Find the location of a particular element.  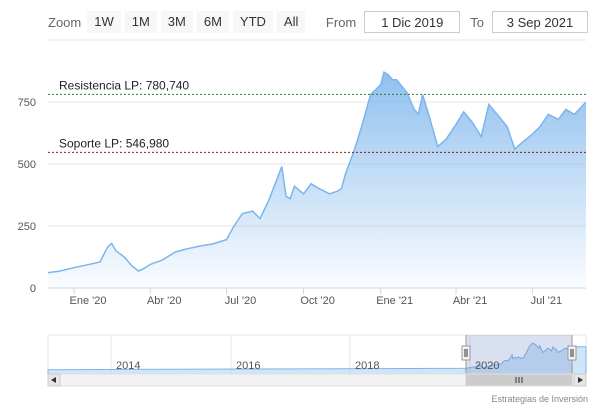

navigator: 2014 2016 2018 2020 is located at coordinates (317, 354).